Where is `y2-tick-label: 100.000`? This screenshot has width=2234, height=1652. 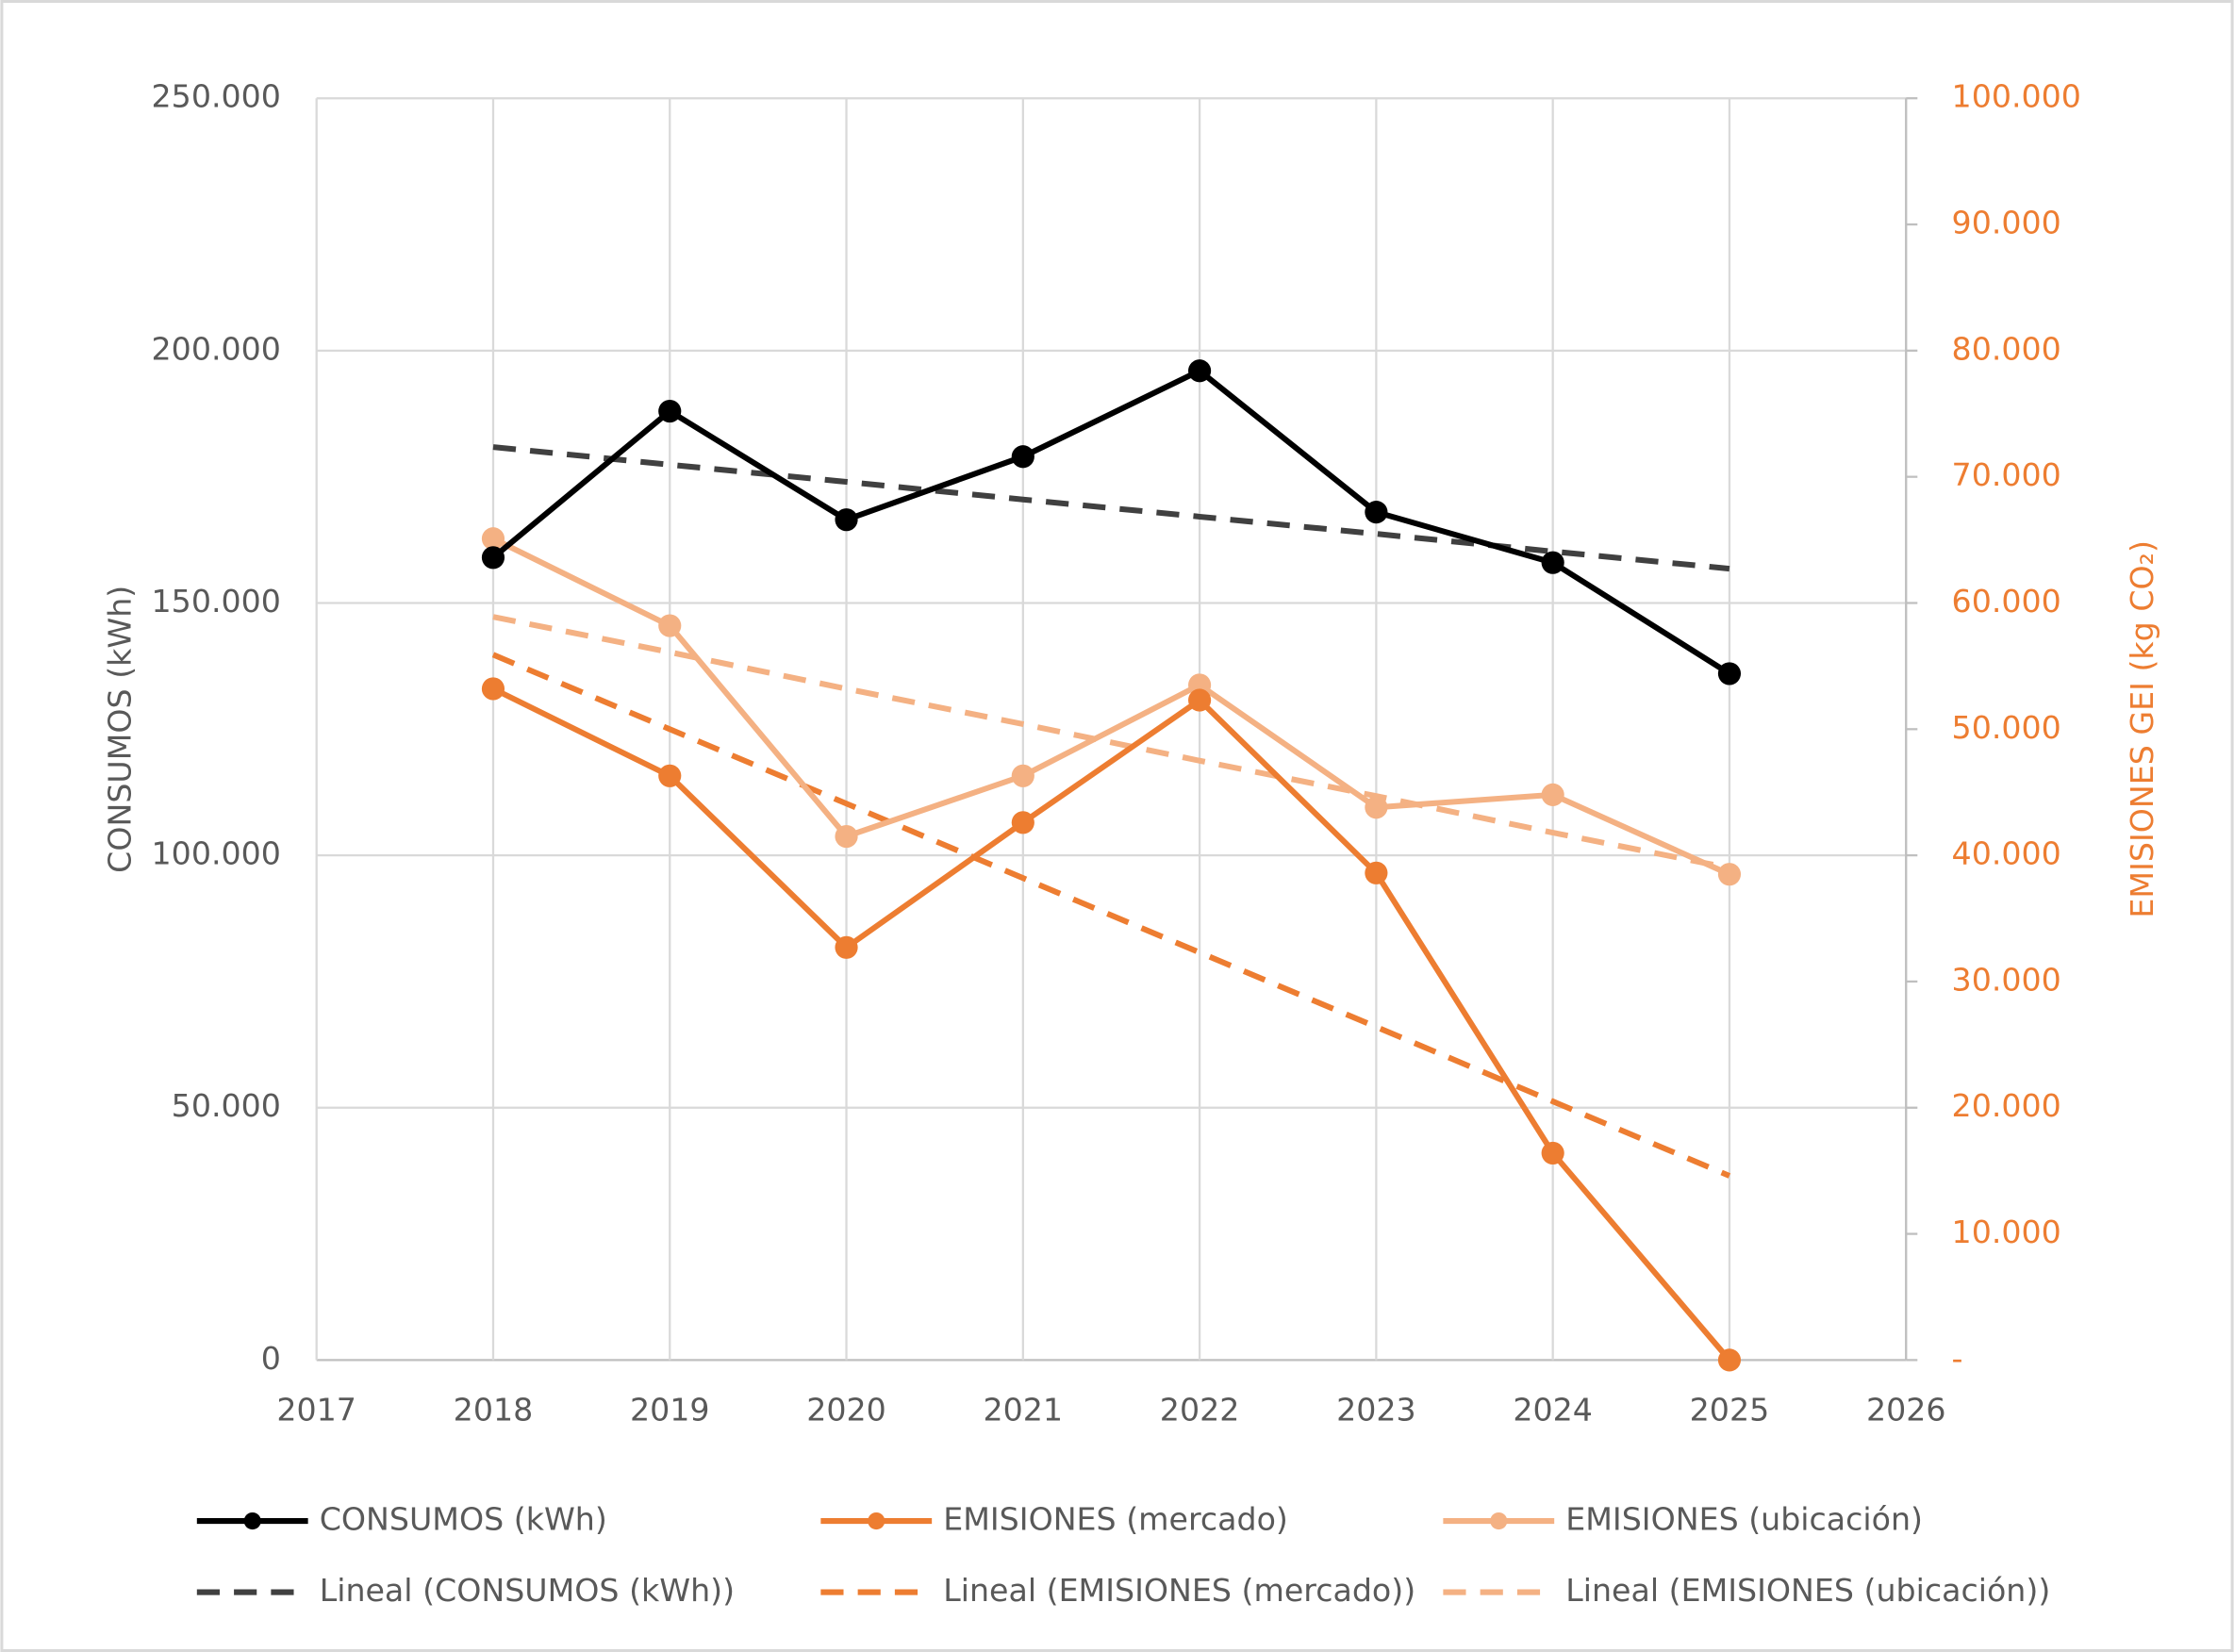 y2-tick-label: 100.000 is located at coordinates (2017, 96).